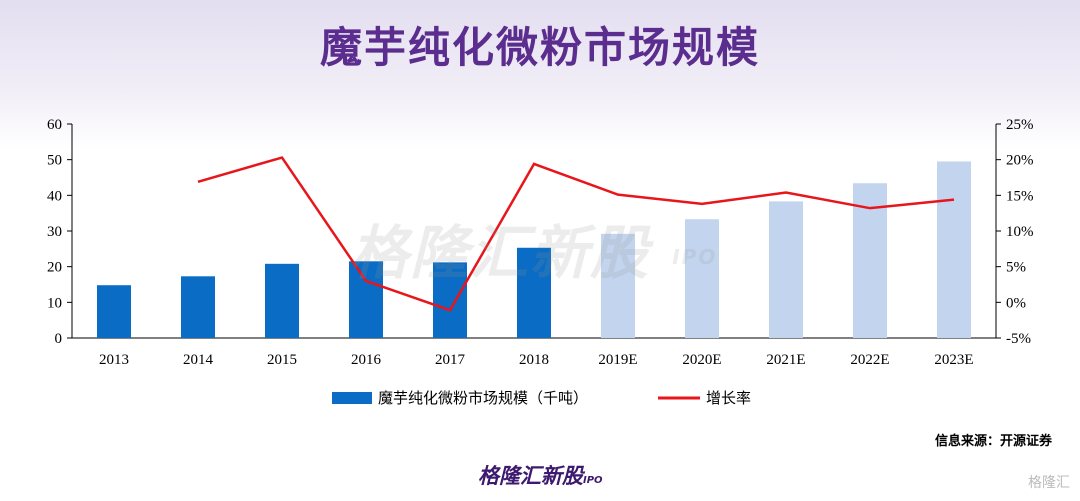 The image size is (1080, 501). What do you see at coordinates (1020, 196) in the screenshot?
I see `right-tick-label: 15%` at bounding box center [1020, 196].